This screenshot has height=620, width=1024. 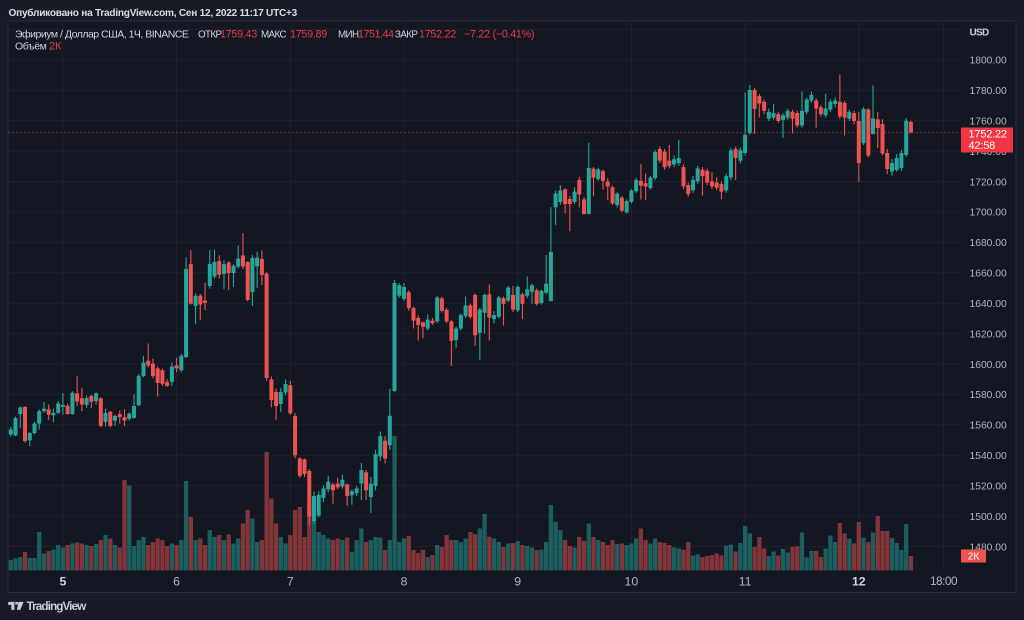 I want to click on svg-text: 1580.00, so click(x=988, y=395).